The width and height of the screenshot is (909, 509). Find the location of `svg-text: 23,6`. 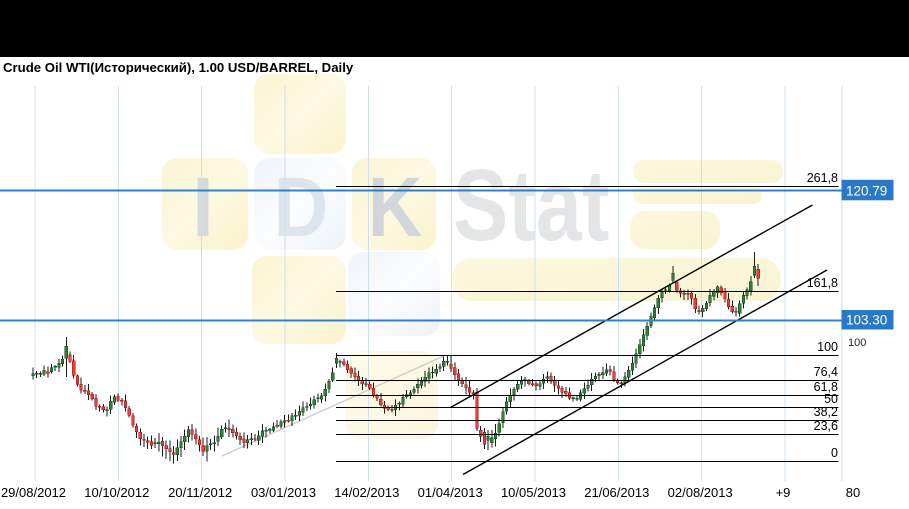

svg-text: 23,6 is located at coordinates (826, 426).